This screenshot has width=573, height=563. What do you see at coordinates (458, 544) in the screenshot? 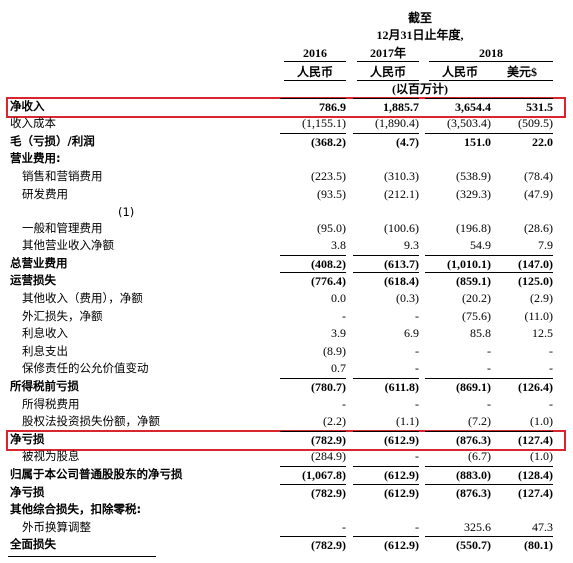
I see `cell-value: (550.7)` at bounding box center [458, 544].